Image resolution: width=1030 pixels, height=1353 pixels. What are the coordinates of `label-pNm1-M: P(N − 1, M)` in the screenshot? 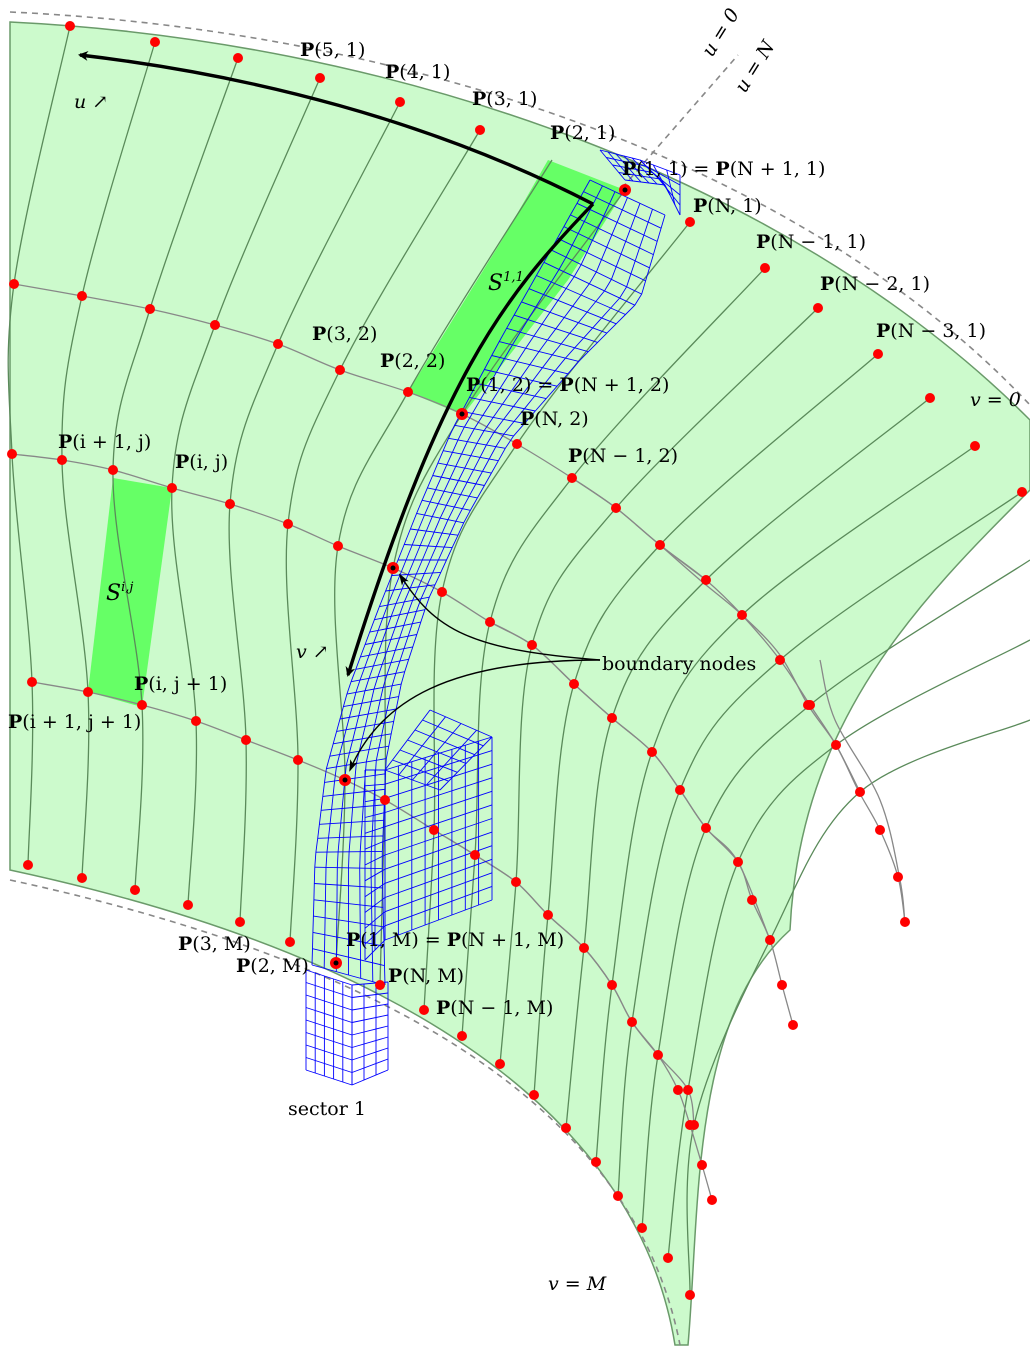 It's located at (494, 1008).